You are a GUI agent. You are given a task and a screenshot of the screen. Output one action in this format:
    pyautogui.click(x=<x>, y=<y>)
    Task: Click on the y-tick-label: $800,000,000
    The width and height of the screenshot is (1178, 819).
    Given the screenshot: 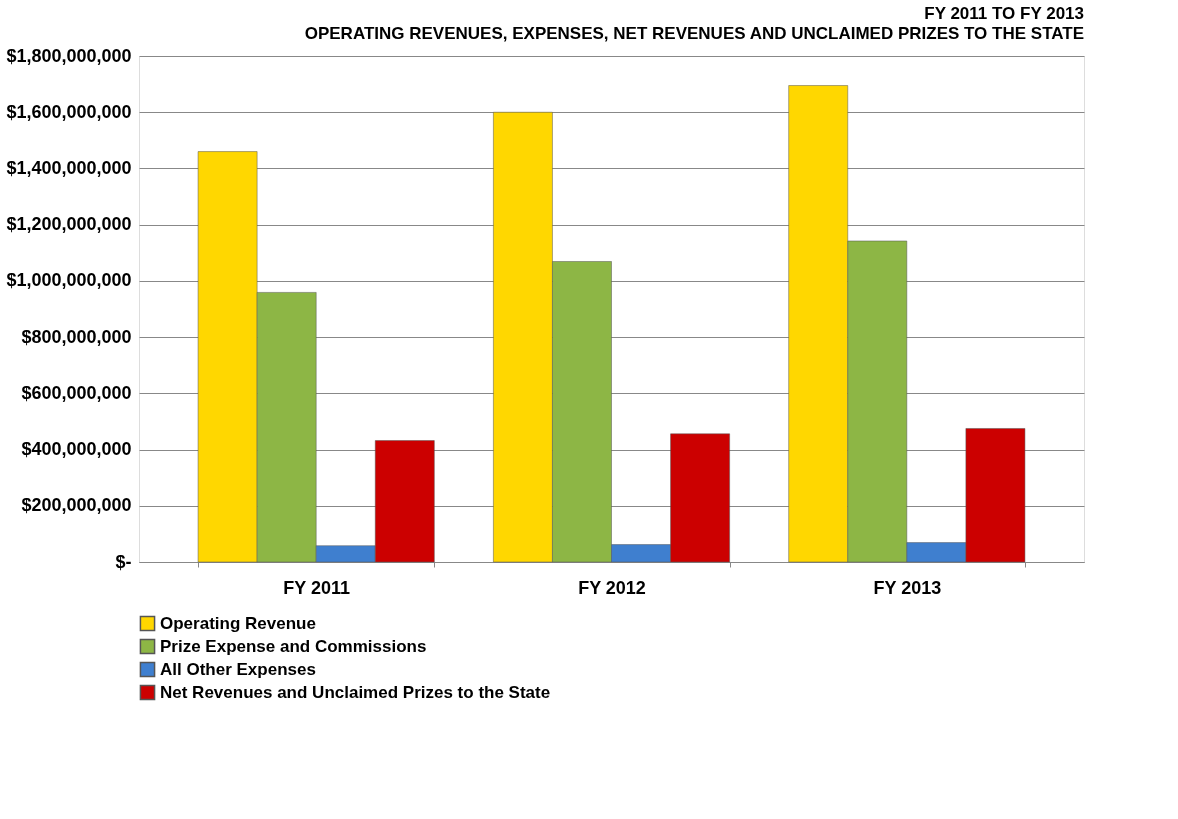 What is the action you would take?
    pyautogui.click(x=76, y=336)
    